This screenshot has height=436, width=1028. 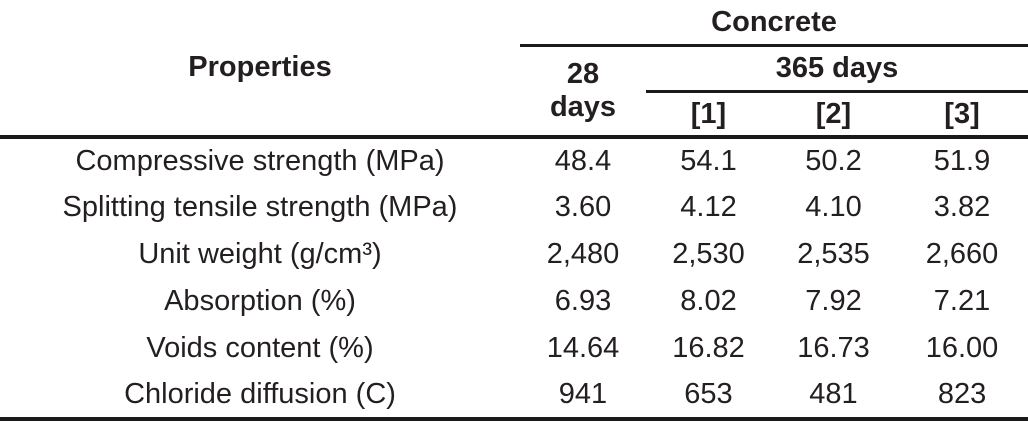 I want to click on value-365days-ref3: 51.9, so click(x=962, y=161).